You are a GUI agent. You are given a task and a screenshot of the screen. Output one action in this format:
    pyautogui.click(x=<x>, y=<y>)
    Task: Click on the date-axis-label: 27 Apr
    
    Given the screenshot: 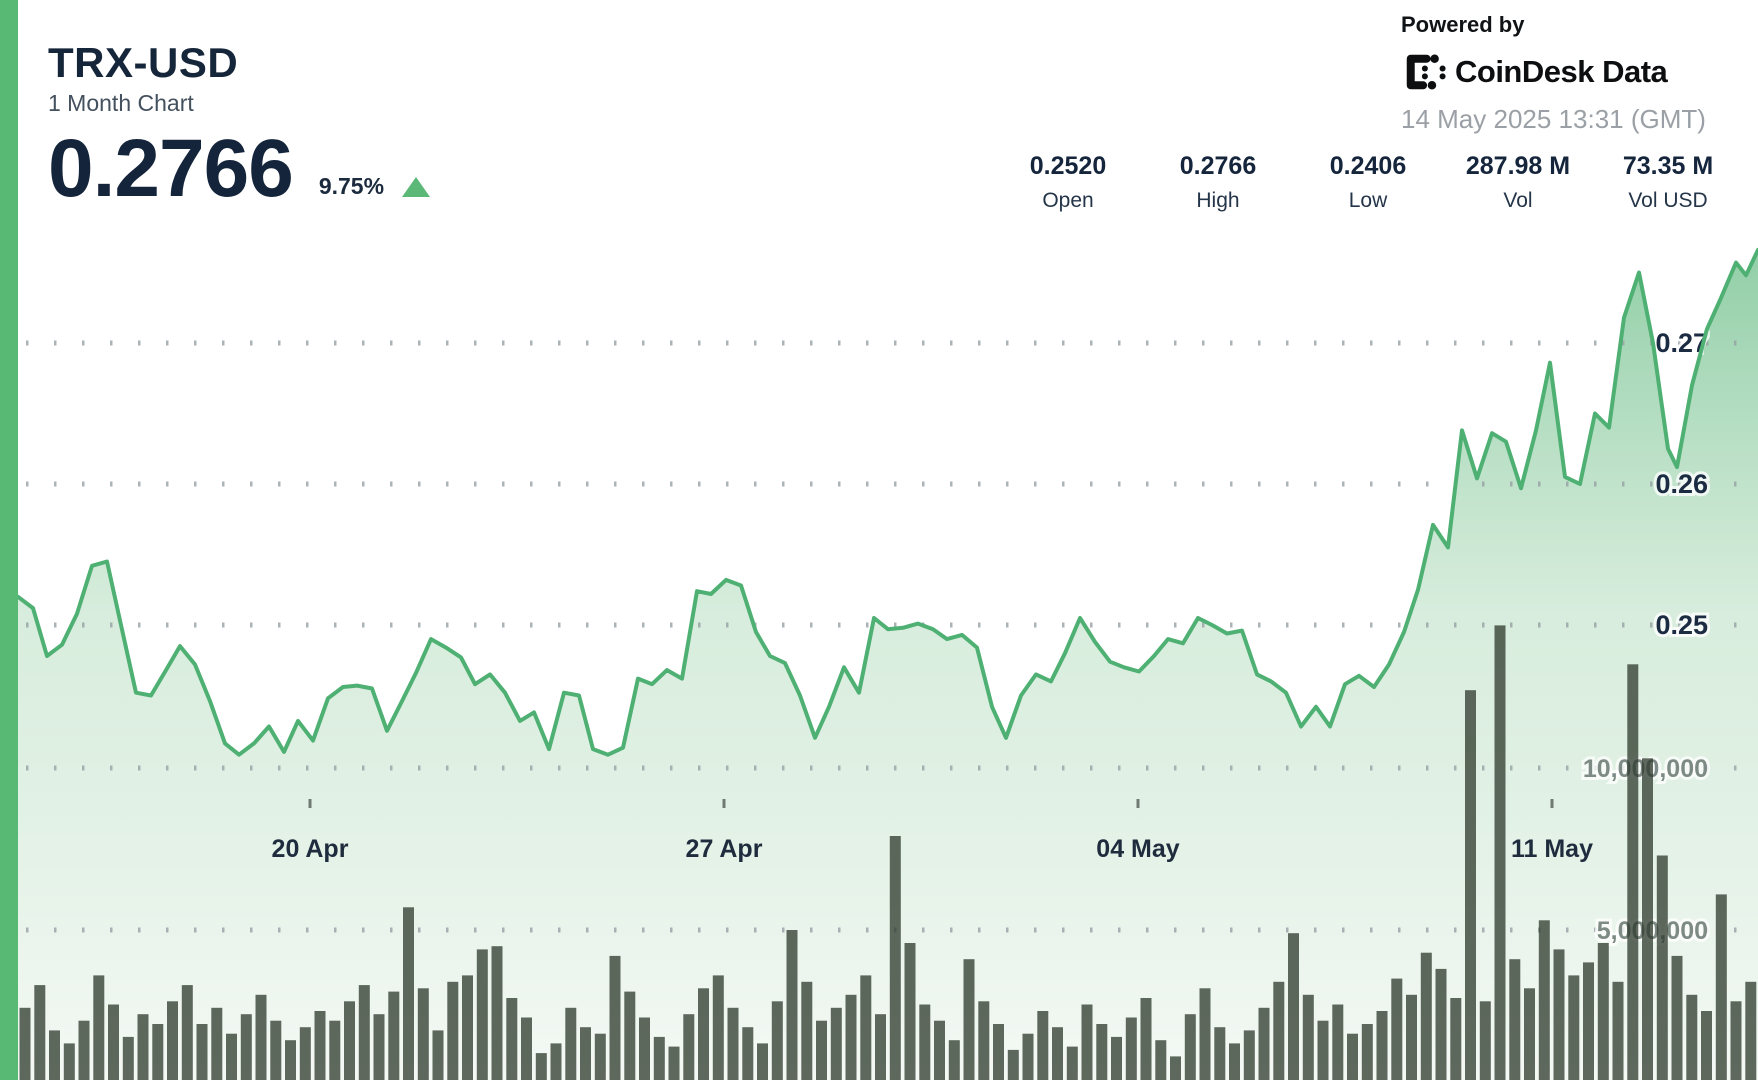 What is the action you would take?
    pyautogui.click(x=724, y=849)
    